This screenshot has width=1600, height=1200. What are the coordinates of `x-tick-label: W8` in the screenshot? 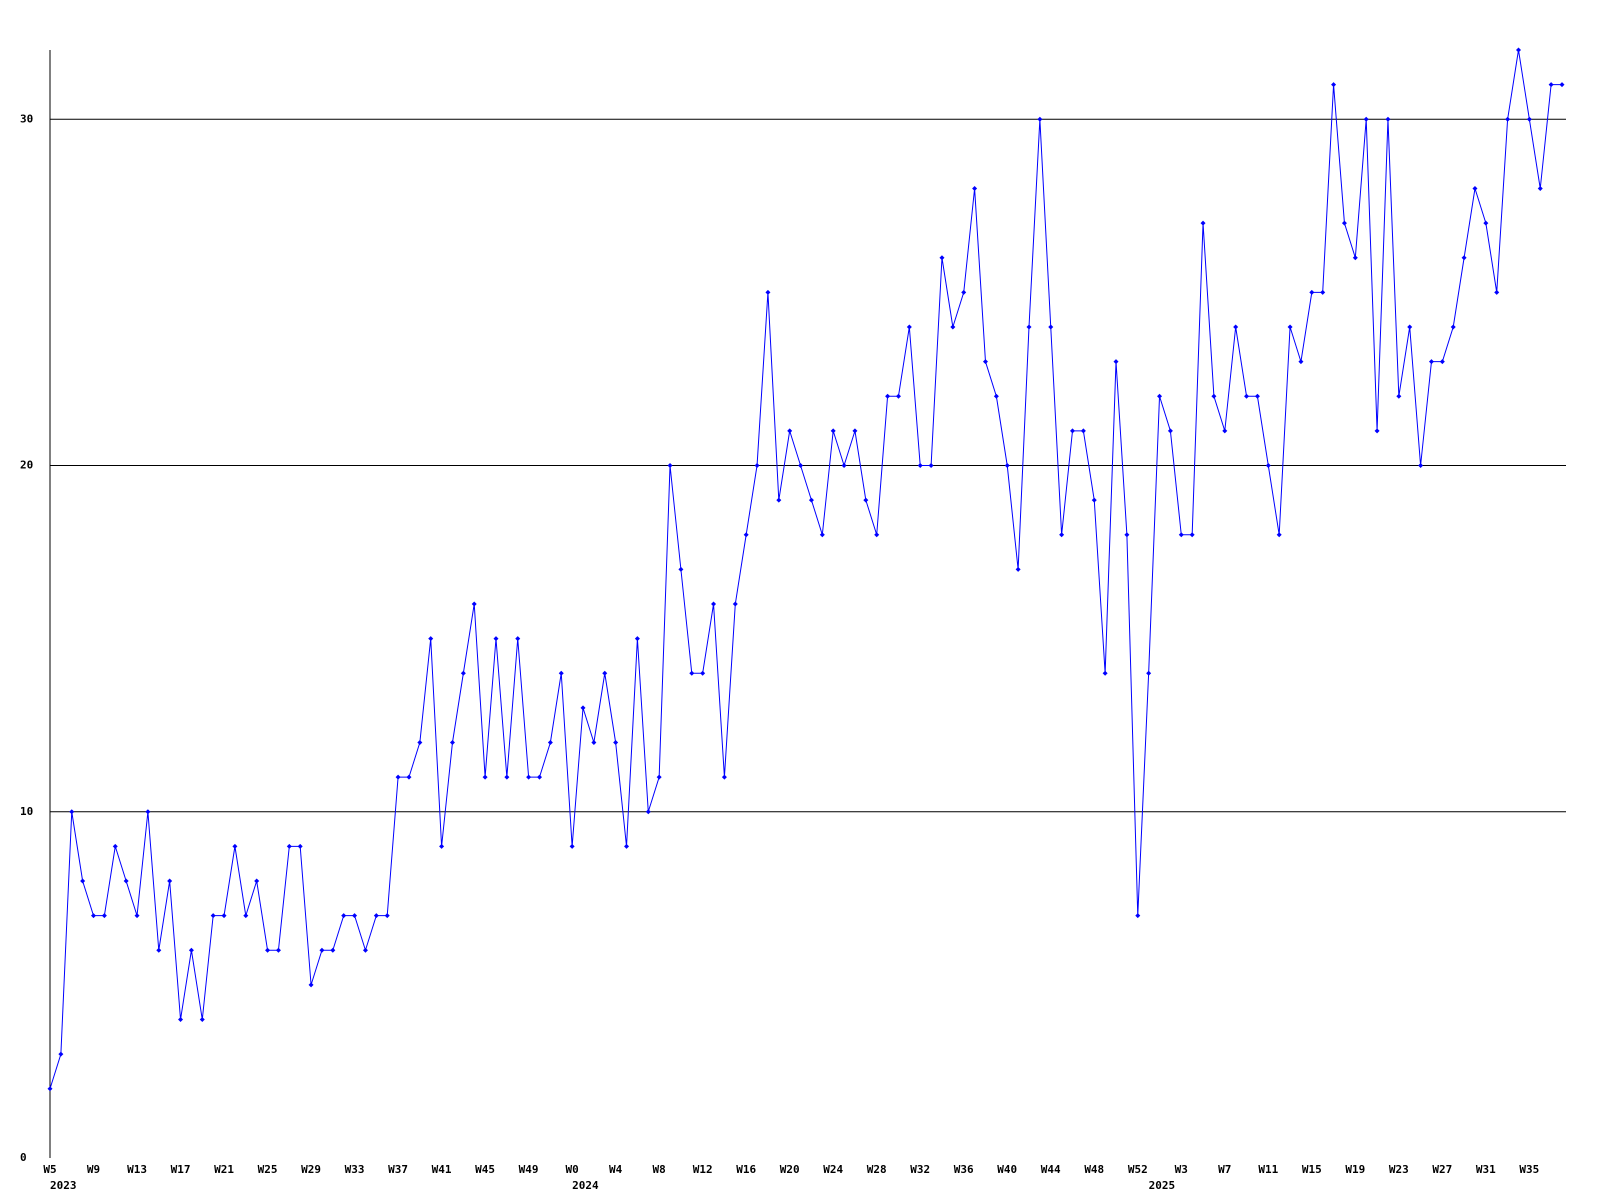 It's located at (659, 1169).